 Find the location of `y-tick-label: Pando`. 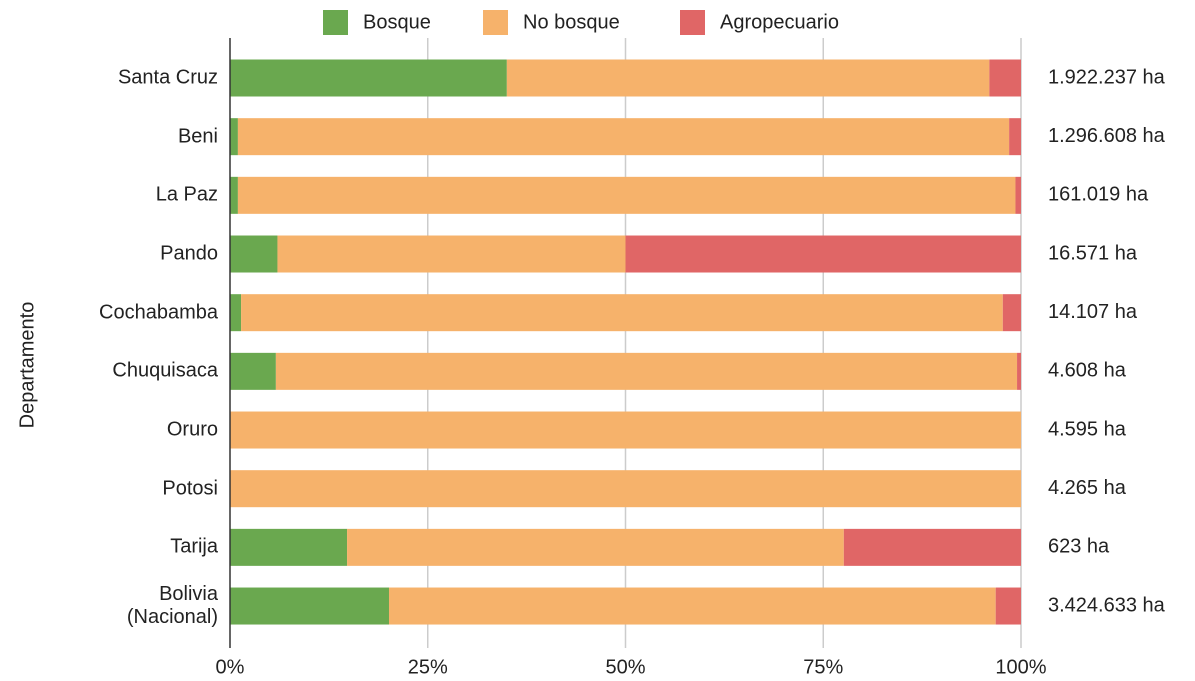

y-tick-label: Pando is located at coordinates (189, 253).